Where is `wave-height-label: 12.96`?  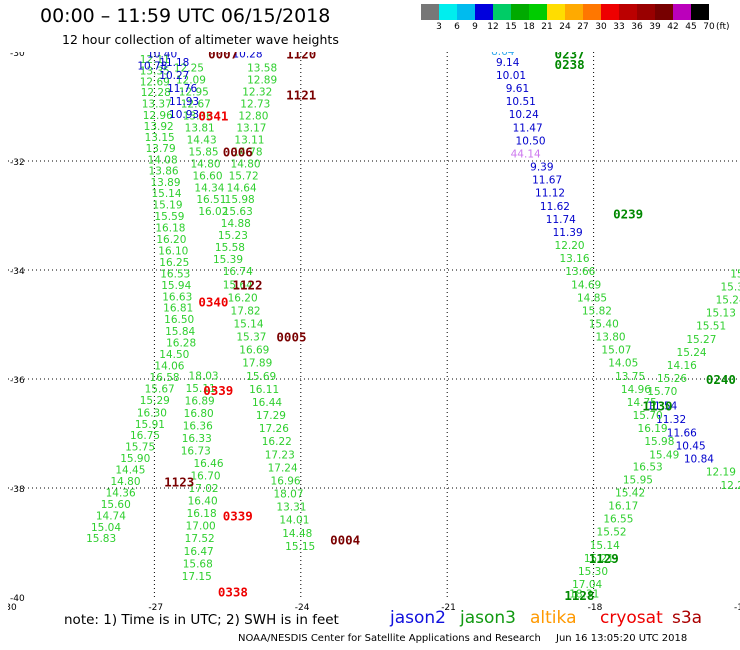
wave-height-label: 12.96 is located at coordinates (158, 116).